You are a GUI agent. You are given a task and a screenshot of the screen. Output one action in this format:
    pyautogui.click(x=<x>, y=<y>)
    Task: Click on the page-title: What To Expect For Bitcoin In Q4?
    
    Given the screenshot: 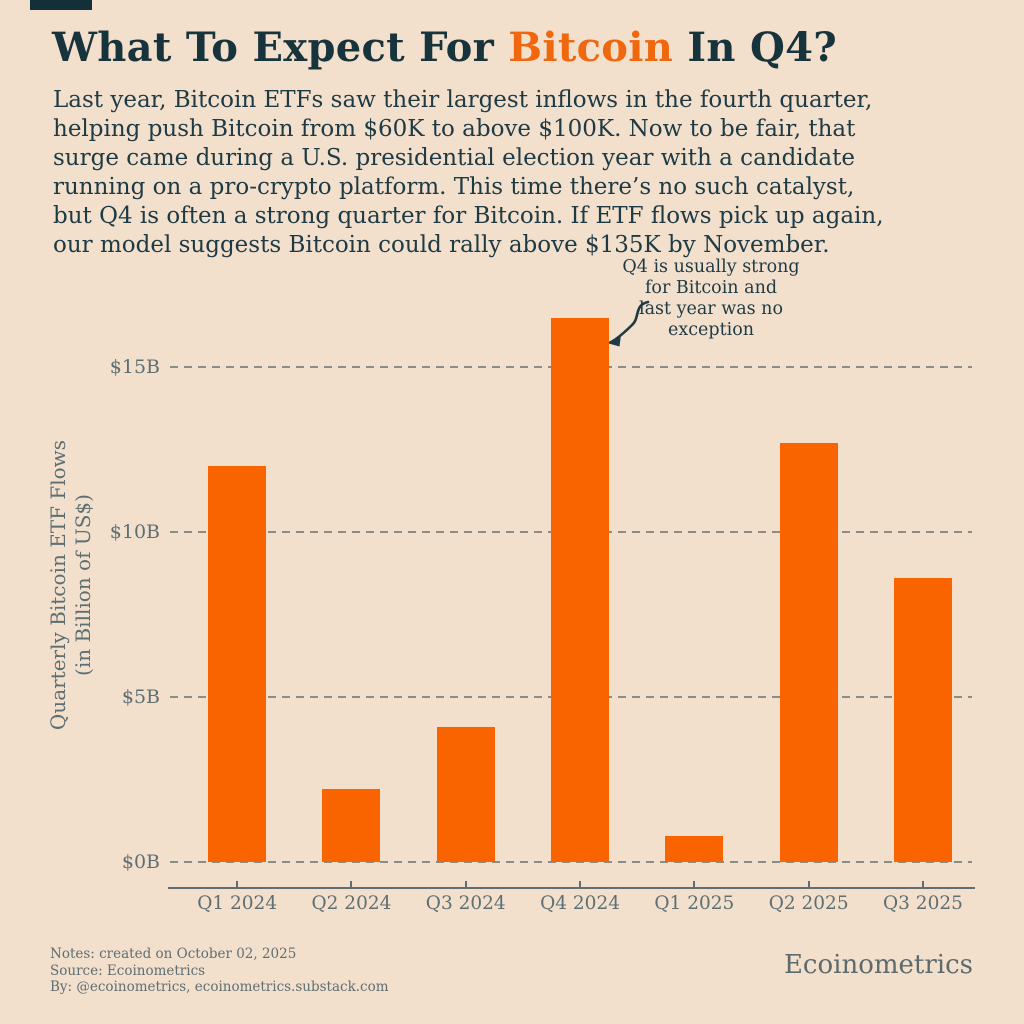 What is the action you would take?
    pyautogui.click(x=444, y=47)
    